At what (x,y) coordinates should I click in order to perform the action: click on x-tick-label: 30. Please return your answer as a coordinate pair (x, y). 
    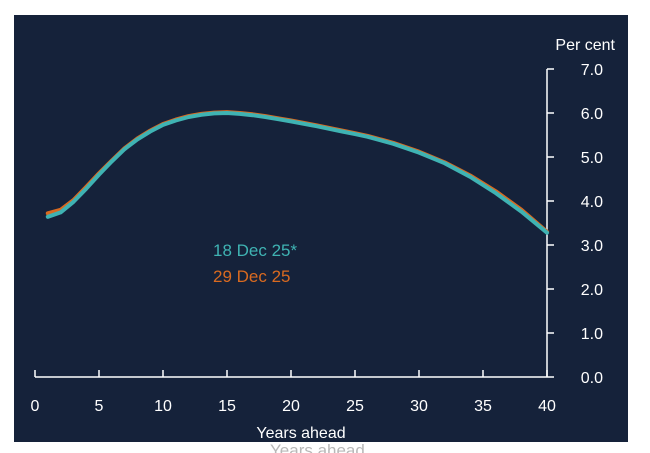
    Looking at the image, I should click on (419, 406).